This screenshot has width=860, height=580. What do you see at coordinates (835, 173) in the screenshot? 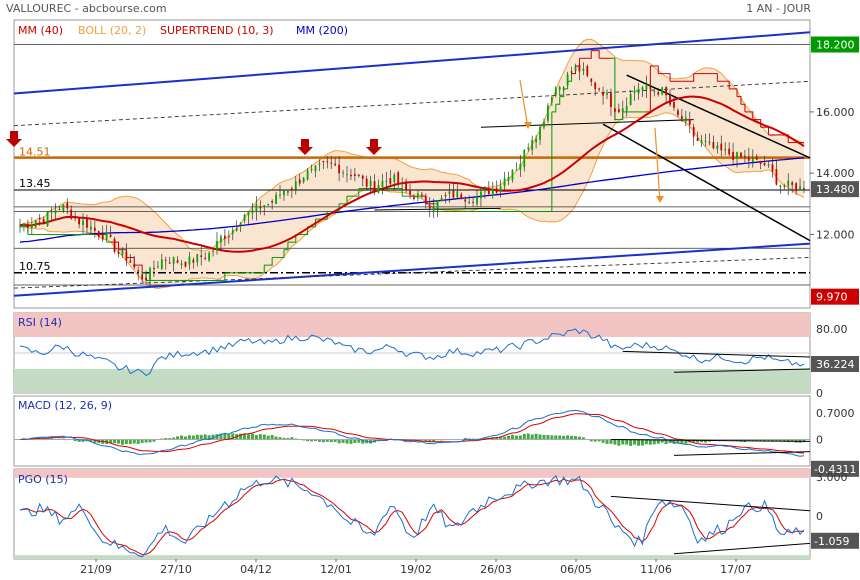
I see `y-tick-label: 14.000` at bounding box center [835, 173].